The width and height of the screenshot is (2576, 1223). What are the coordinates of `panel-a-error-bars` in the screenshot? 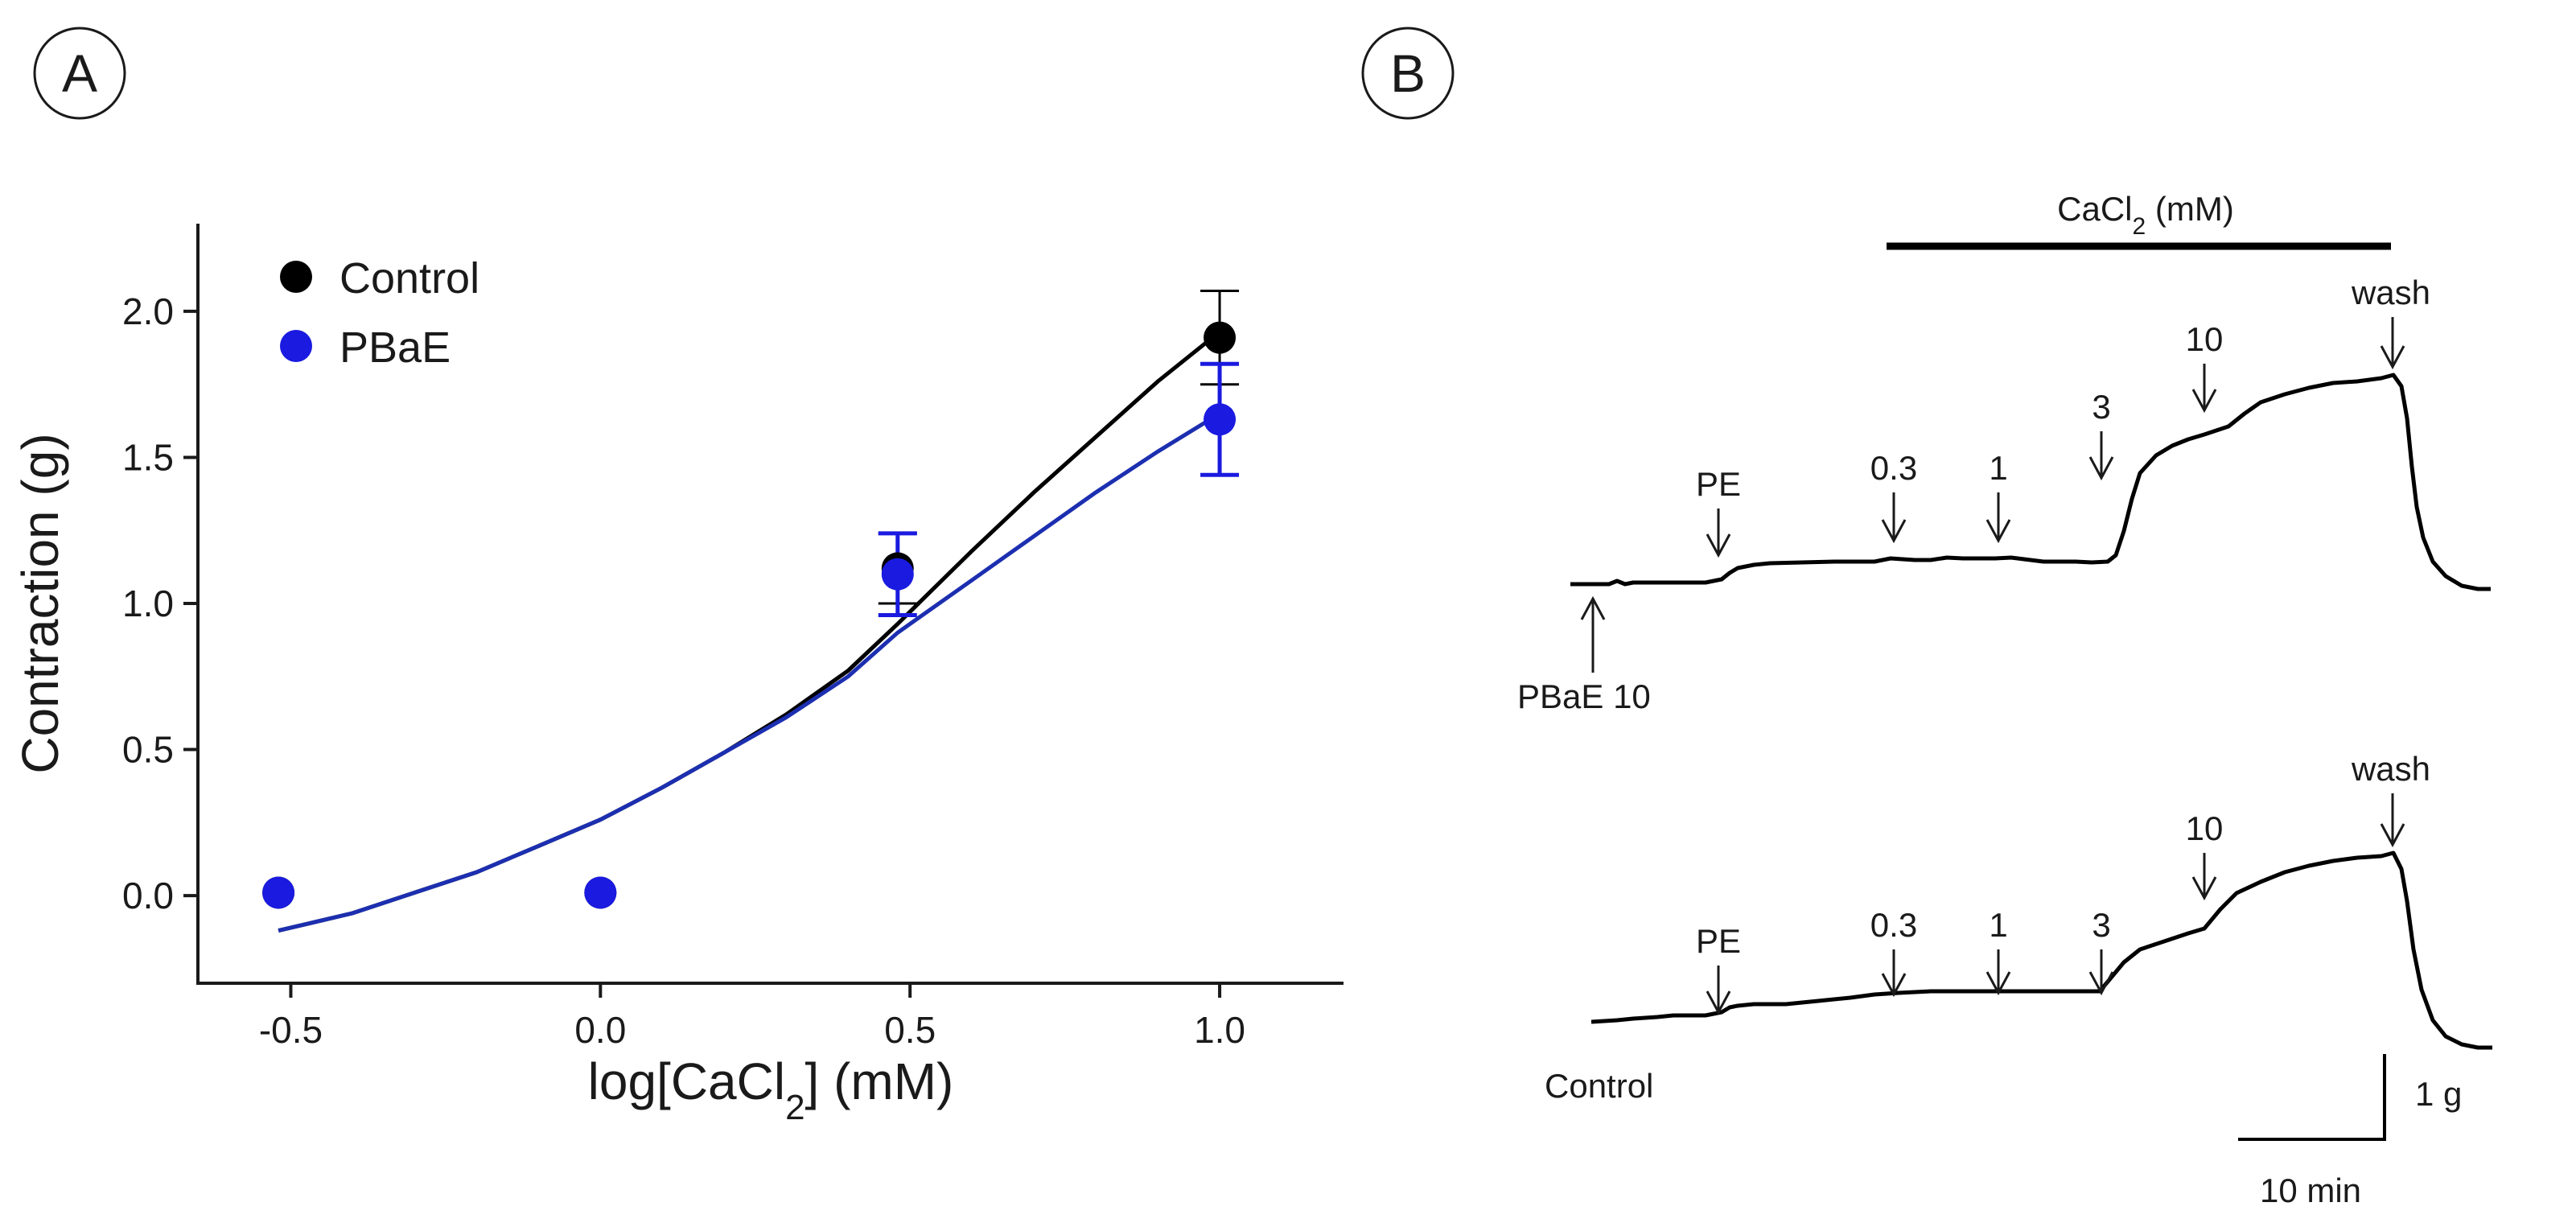 It's located at (1059, 454).